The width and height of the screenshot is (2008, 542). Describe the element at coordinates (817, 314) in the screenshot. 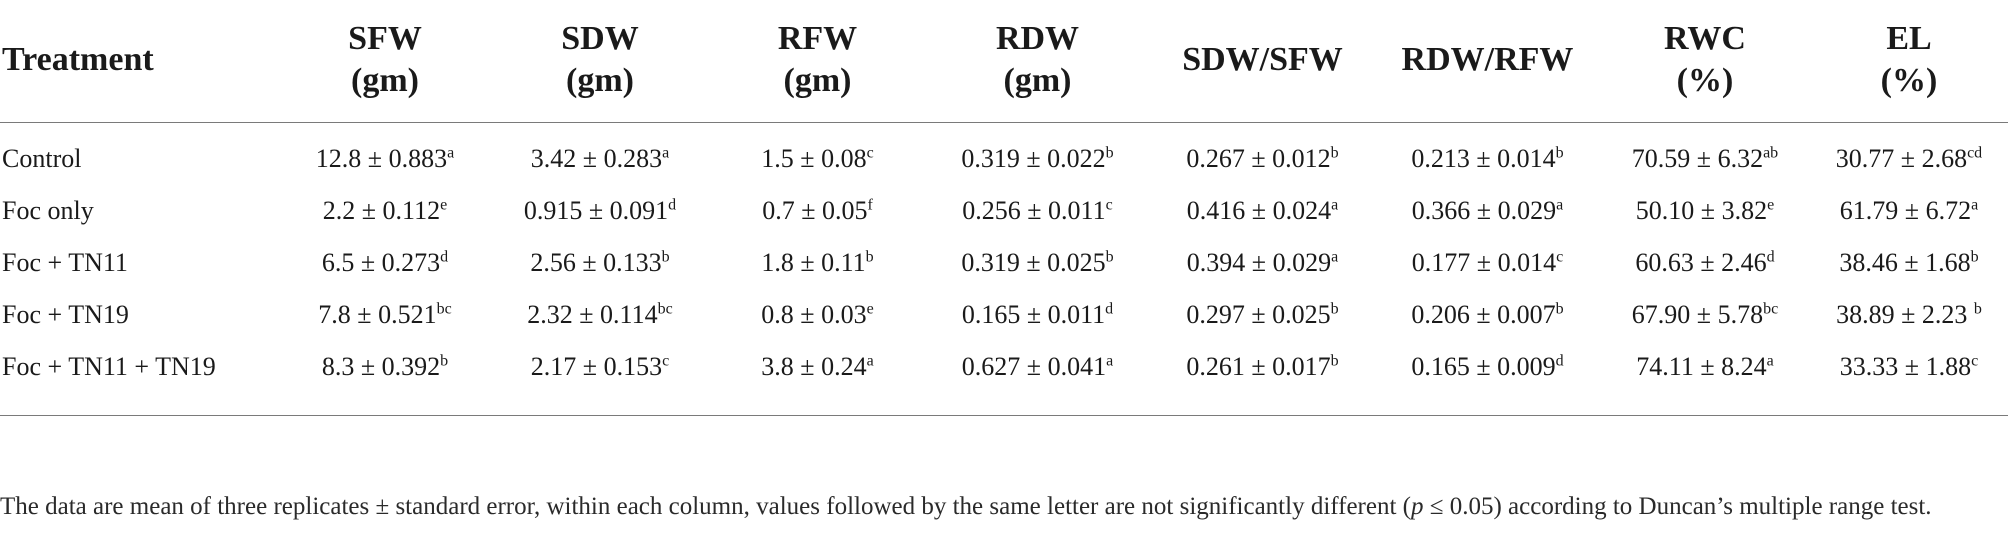

I see `value-cell: 0.8 ± 0.03e` at that location.